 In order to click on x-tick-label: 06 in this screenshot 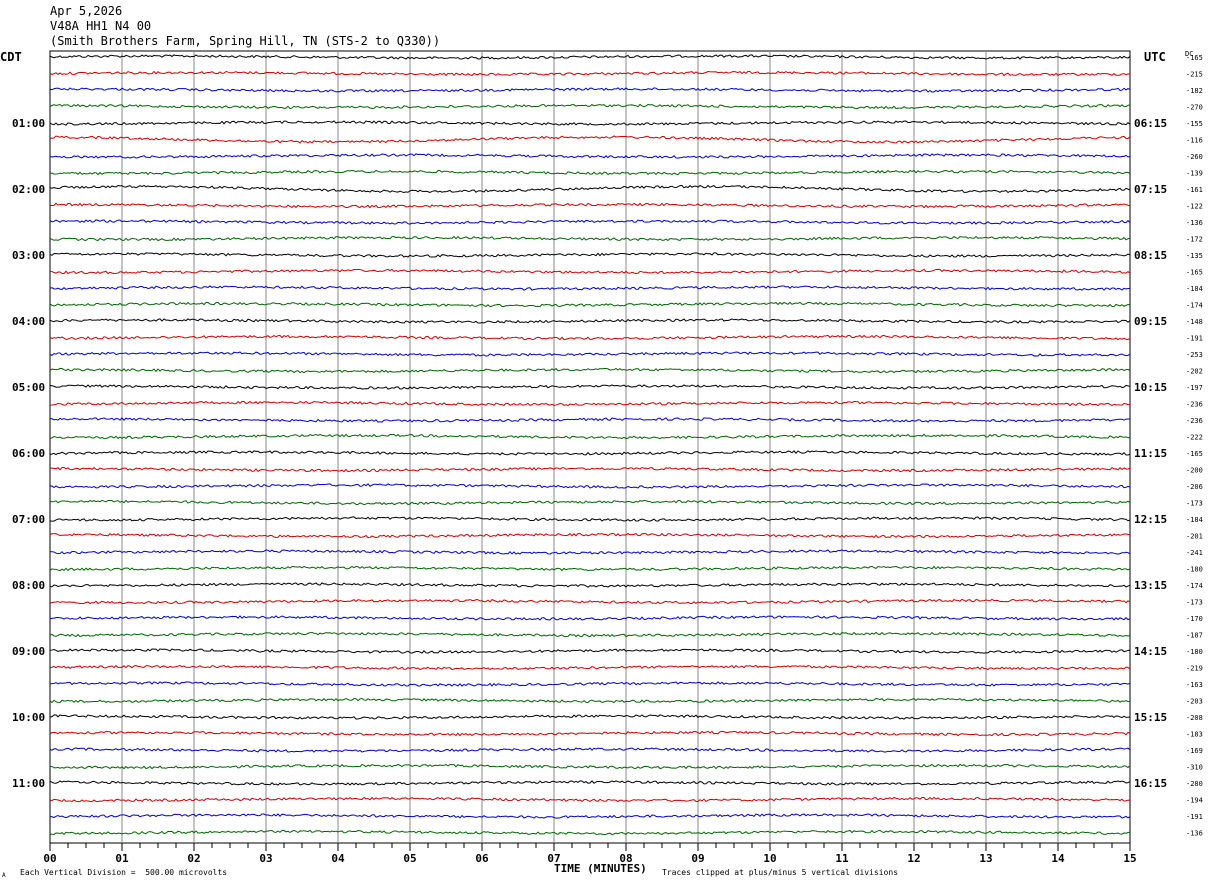, I will do `click(482, 858)`.